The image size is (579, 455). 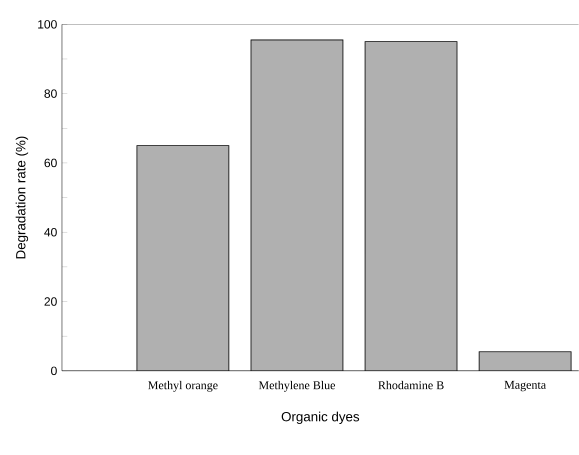 I want to click on x-tick-label: Methyl orange, so click(x=183, y=386).